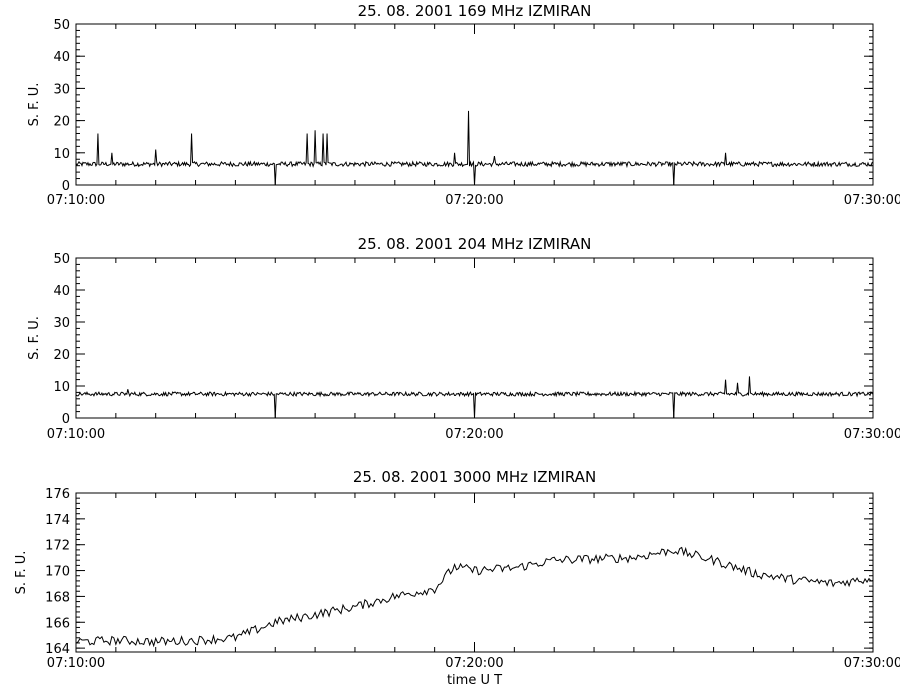 The height and width of the screenshot is (700, 900). What do you see at coordinates (57, 520) in the screenshot?
I see `y-tick-label: 174` at bounding box center [57, 520].